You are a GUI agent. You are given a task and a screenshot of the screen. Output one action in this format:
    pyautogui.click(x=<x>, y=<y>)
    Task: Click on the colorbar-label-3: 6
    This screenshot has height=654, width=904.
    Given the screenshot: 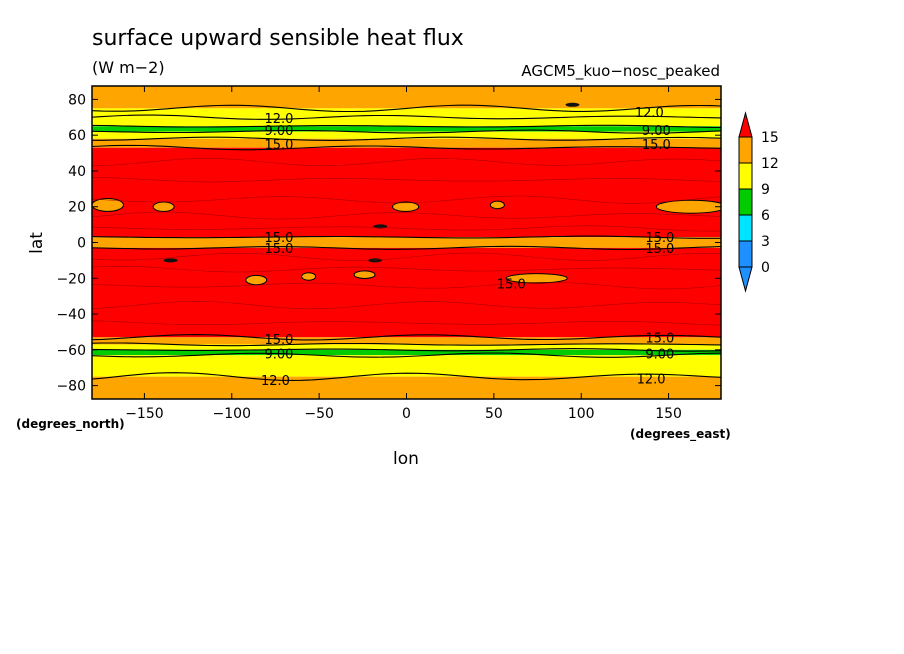 What is the action you would take?
    pyautogui.click(x=765, y=216)
    